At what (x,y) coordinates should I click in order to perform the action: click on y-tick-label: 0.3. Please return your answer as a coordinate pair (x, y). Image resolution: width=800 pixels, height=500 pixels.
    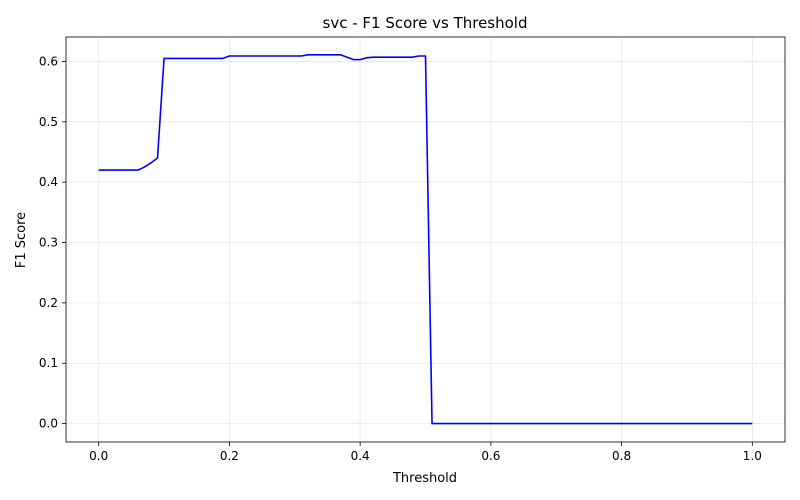
    Looking at the image, I should click on (48, 243).